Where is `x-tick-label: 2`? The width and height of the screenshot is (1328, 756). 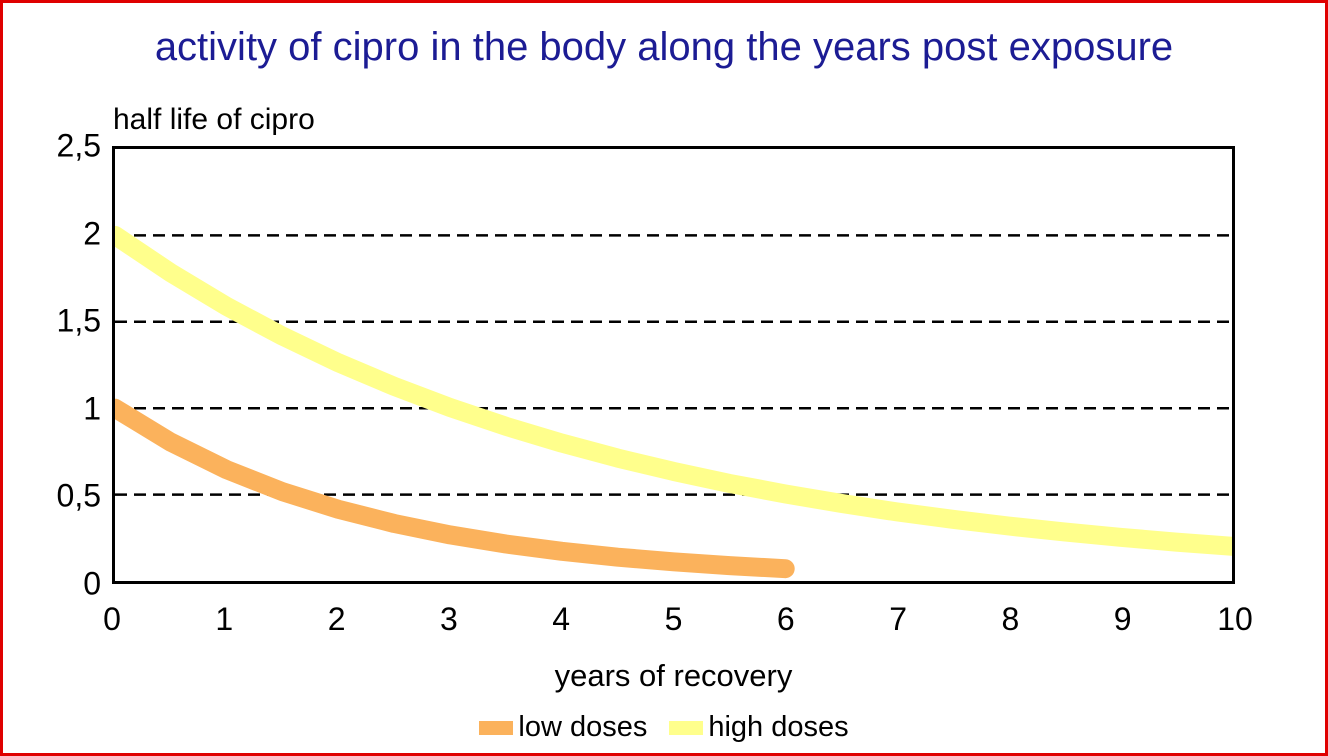 x-tick-label: 2 is located at coordinates (336, 619).